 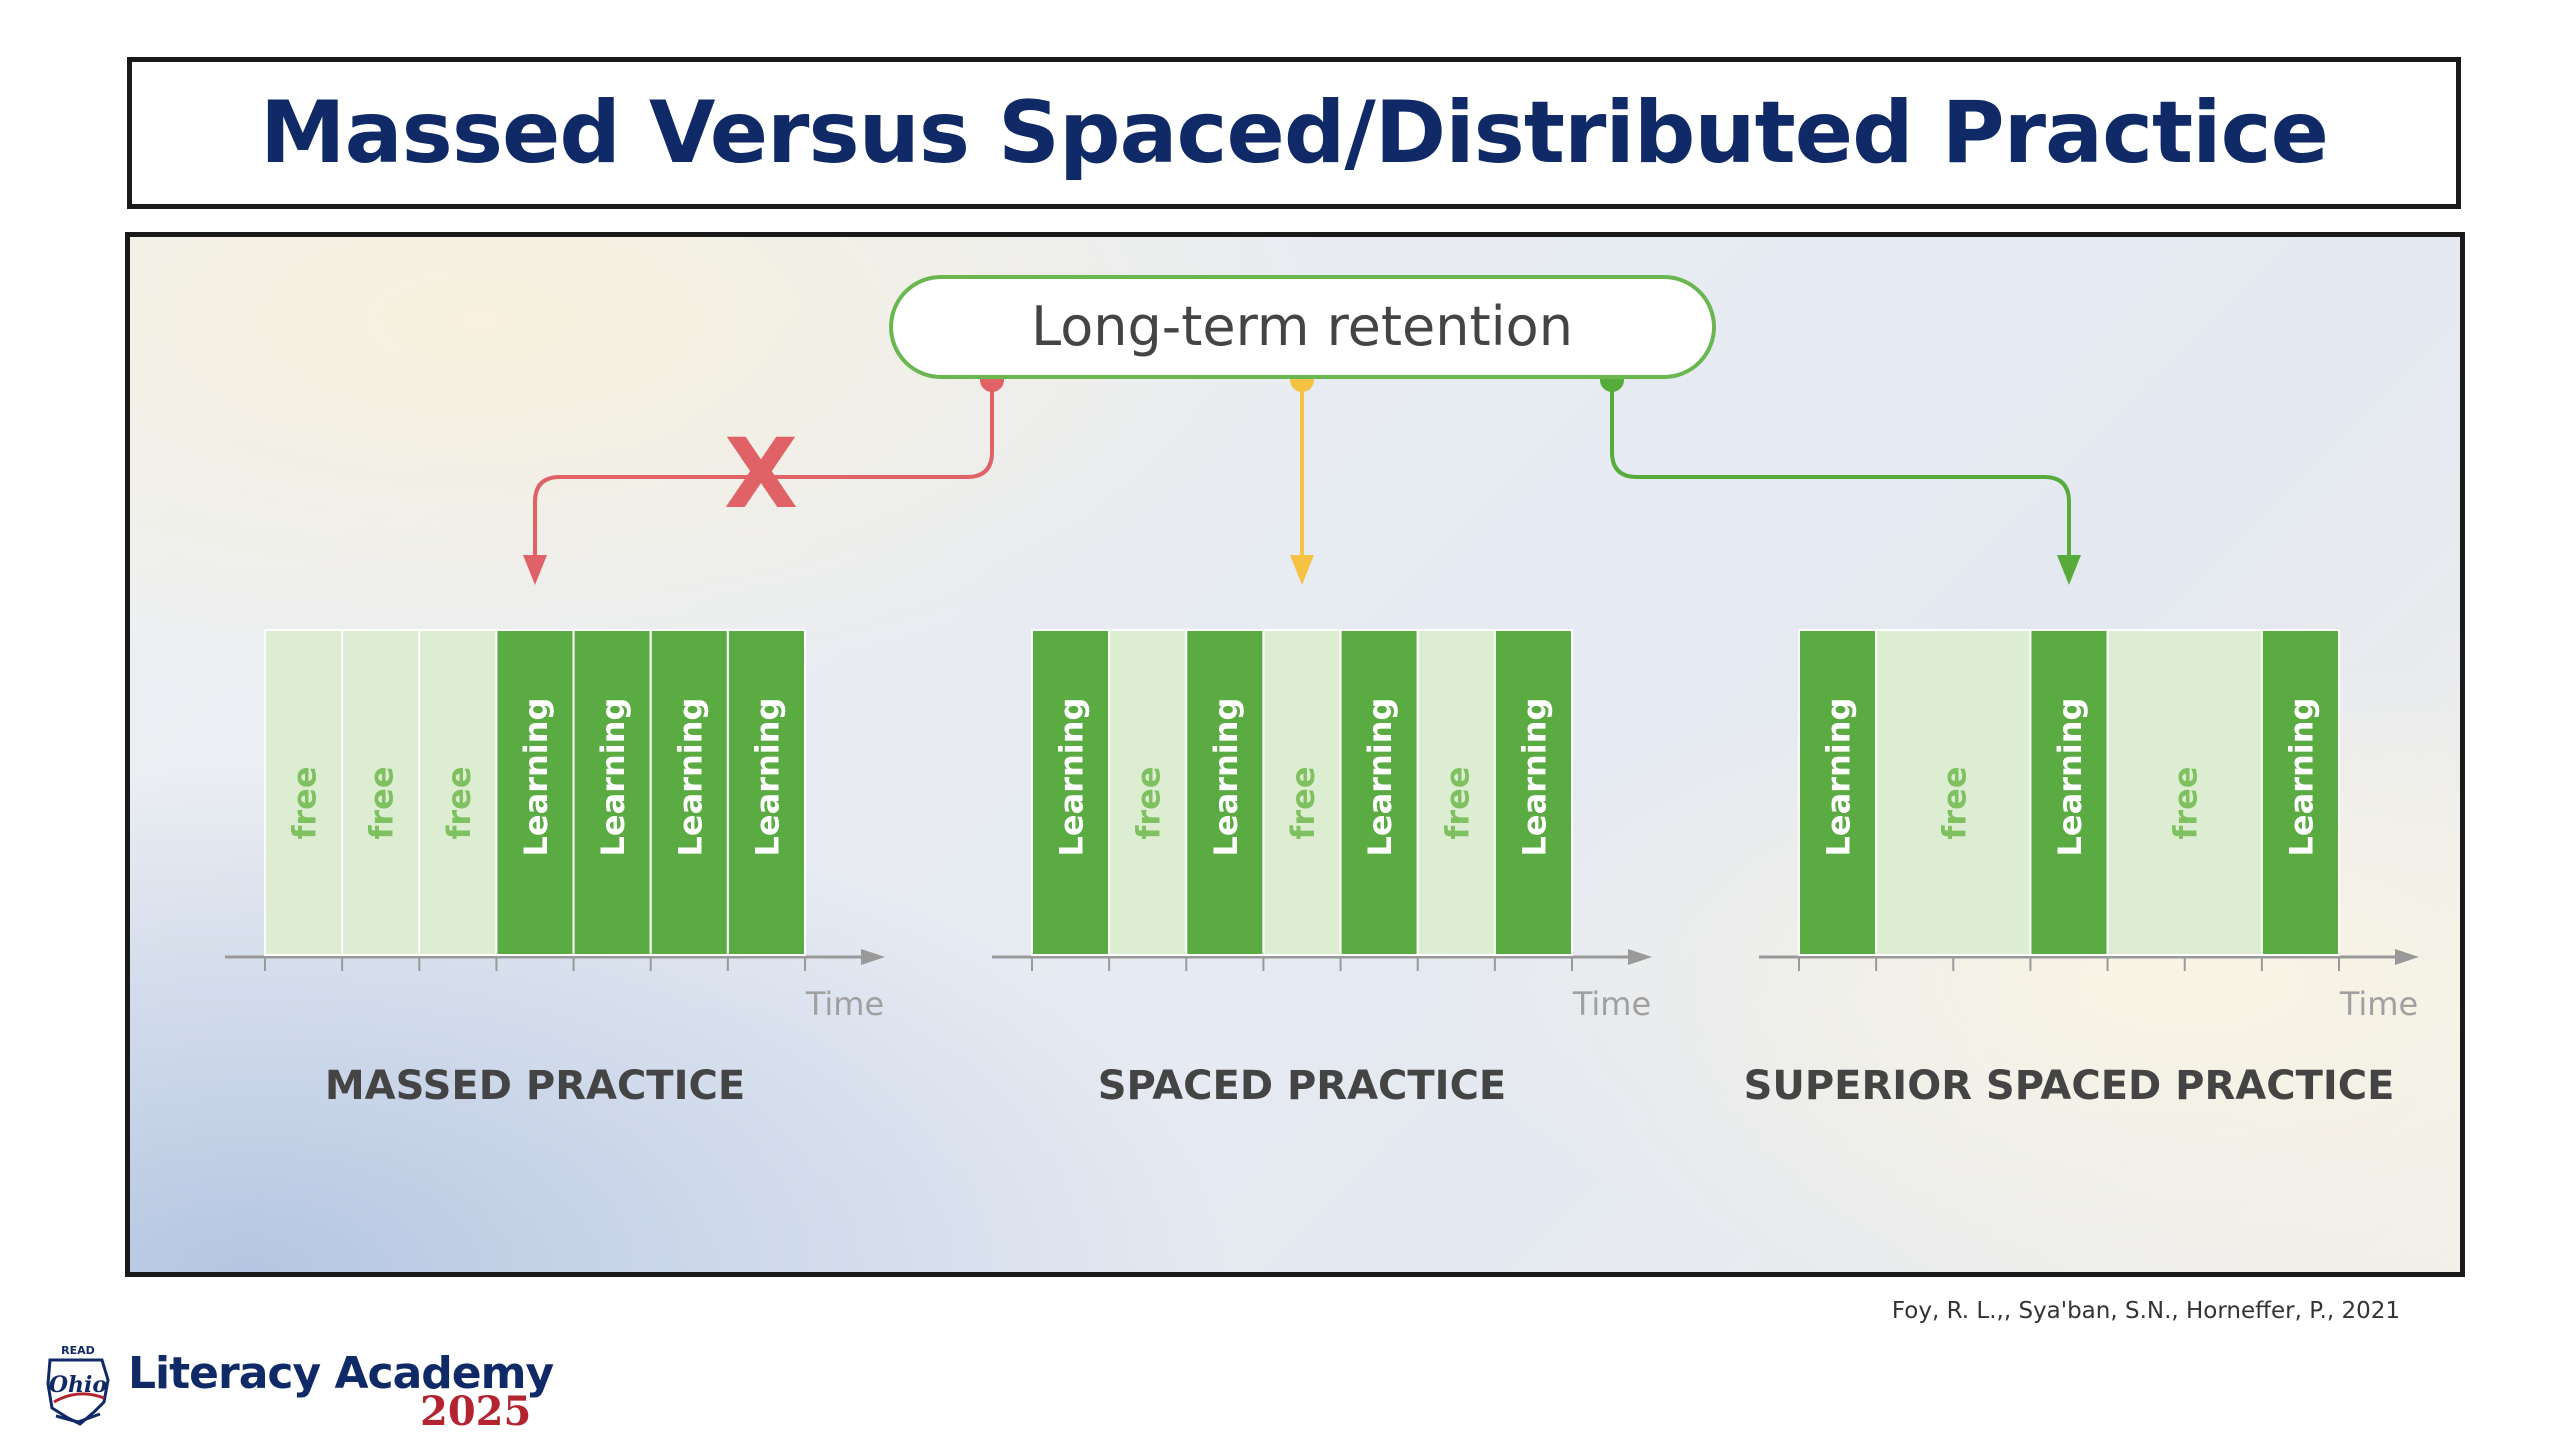 I want to click on ohio-state-icon: READ Ohio, so click(x=78, y=1385).